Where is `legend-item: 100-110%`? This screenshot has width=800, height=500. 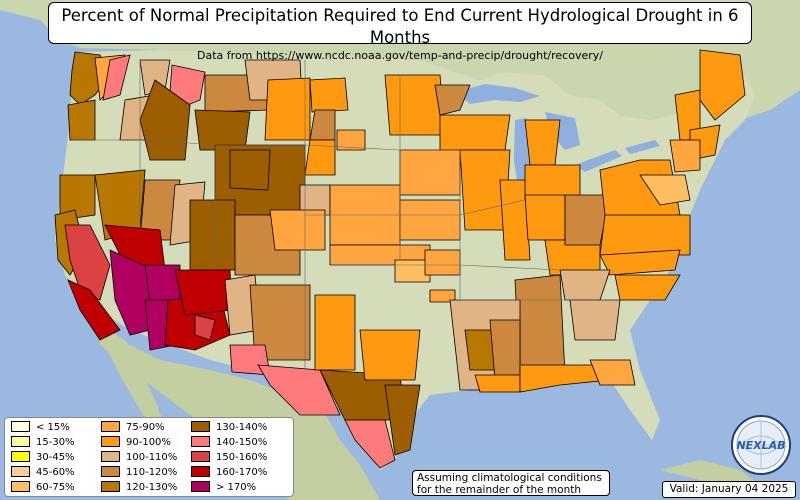 legend-item: 100-110% is located at coordinates (139, 457).